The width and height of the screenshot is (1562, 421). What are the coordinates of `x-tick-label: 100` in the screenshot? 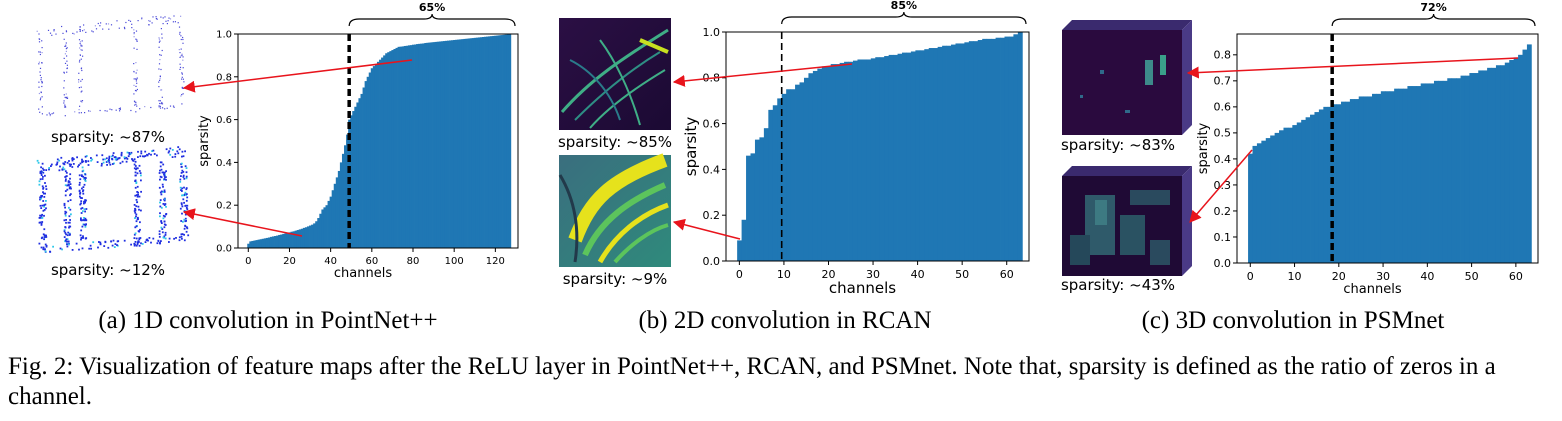 It's located at (454, 261).